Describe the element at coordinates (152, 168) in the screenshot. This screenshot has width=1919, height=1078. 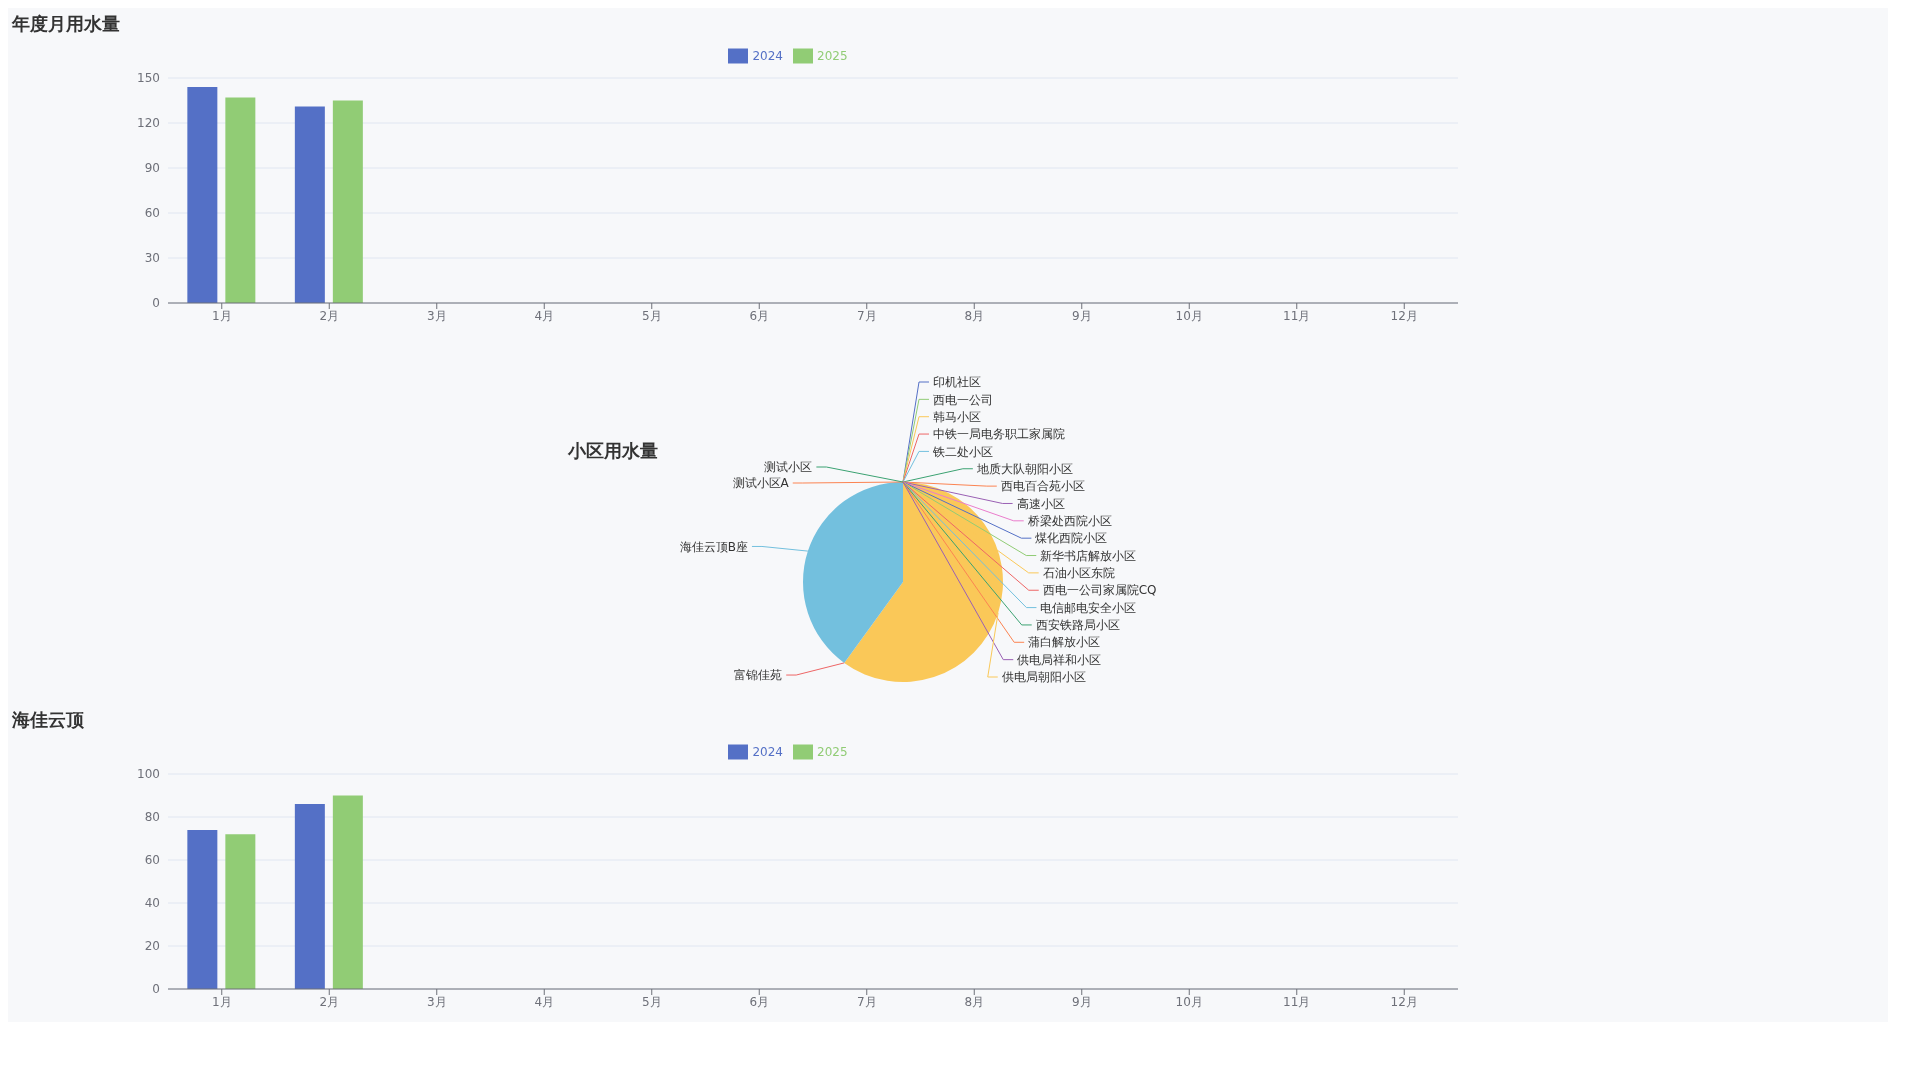
I see `y-tick-label: 90` at that location.